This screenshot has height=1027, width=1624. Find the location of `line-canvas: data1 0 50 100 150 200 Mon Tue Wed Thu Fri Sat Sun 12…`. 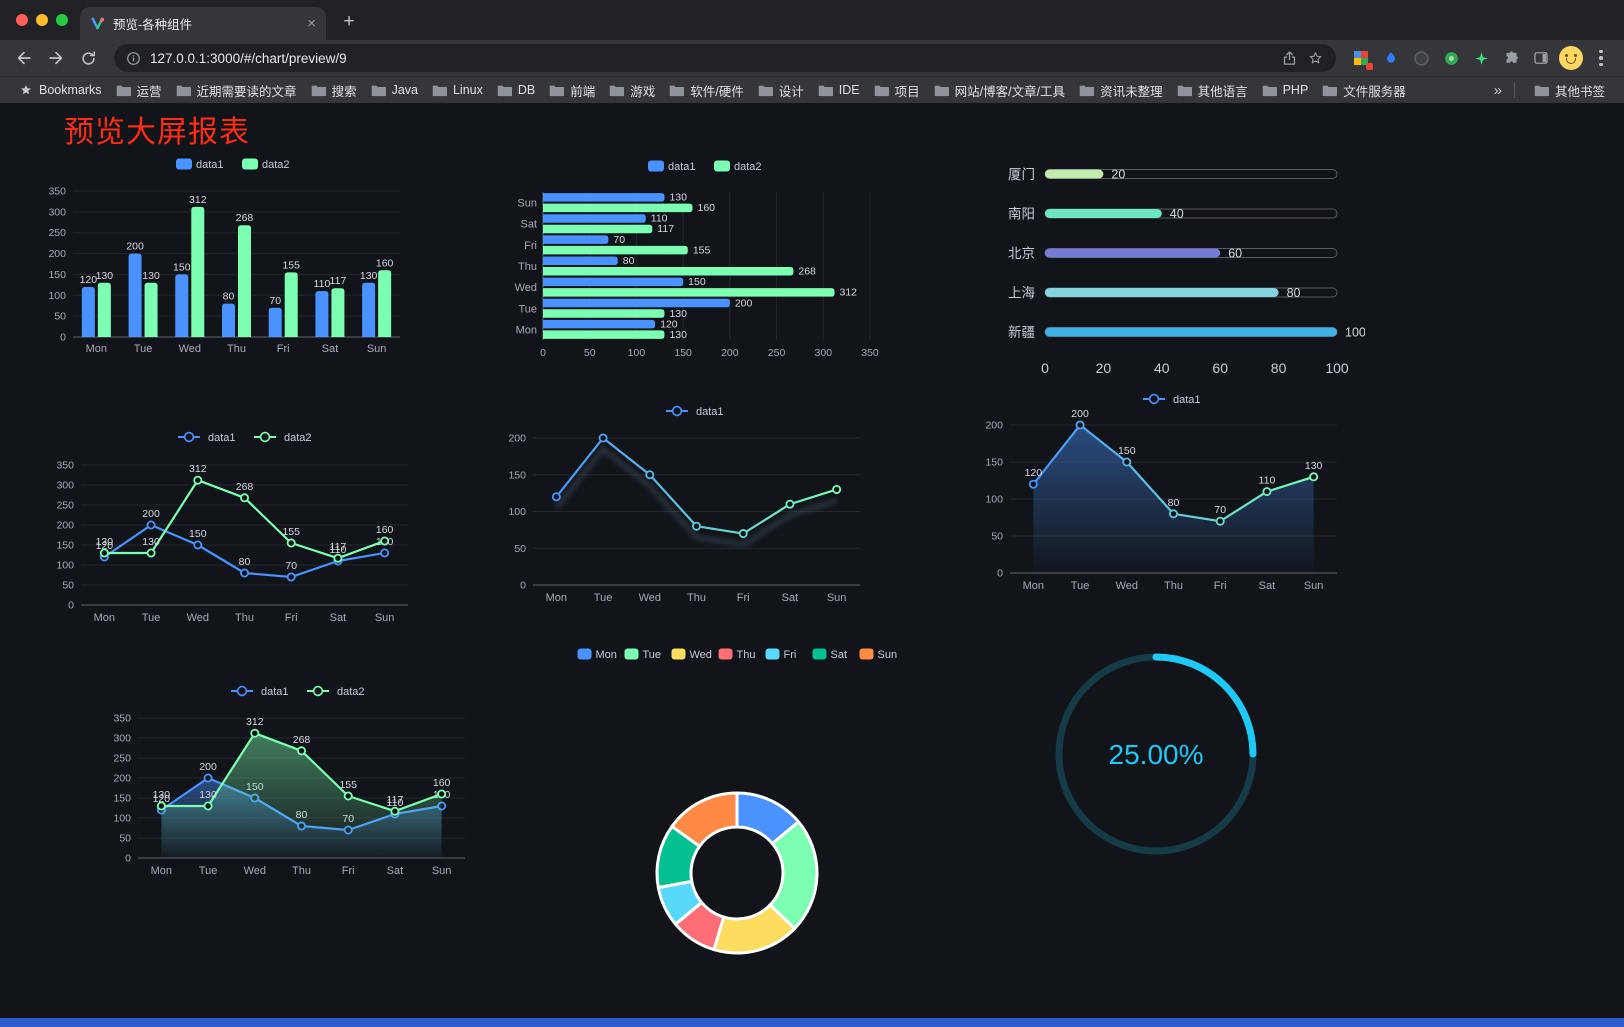

line-canvas: data1 0 50 100 150 200 Mon Tue Wed Thu Fri Sat Sun 12… is located at coordinates (1161, 493).